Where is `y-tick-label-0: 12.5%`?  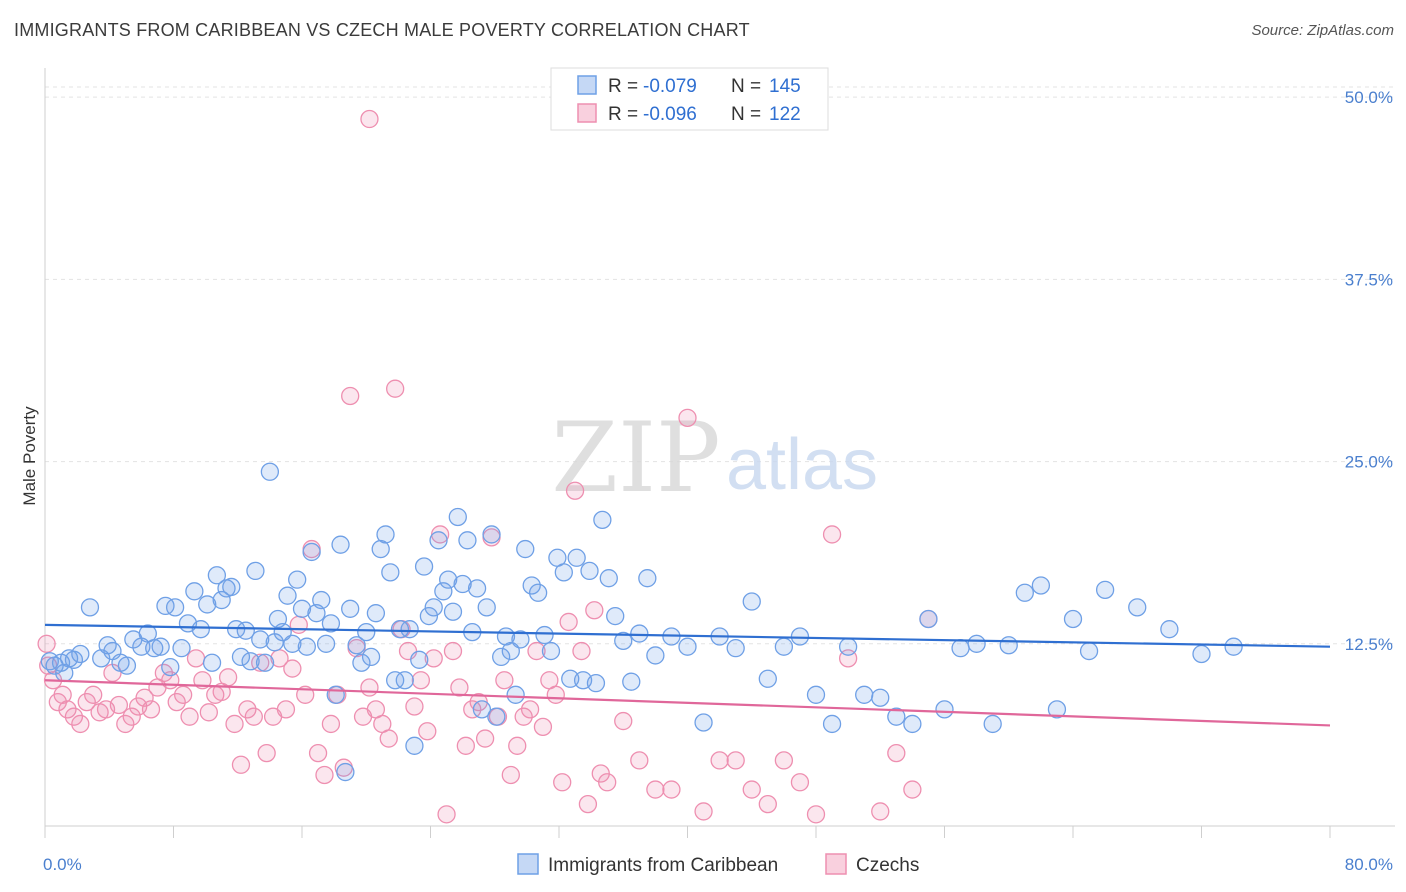
y-tick-label-0: 12.5% is located at coordinates (1369, 644).